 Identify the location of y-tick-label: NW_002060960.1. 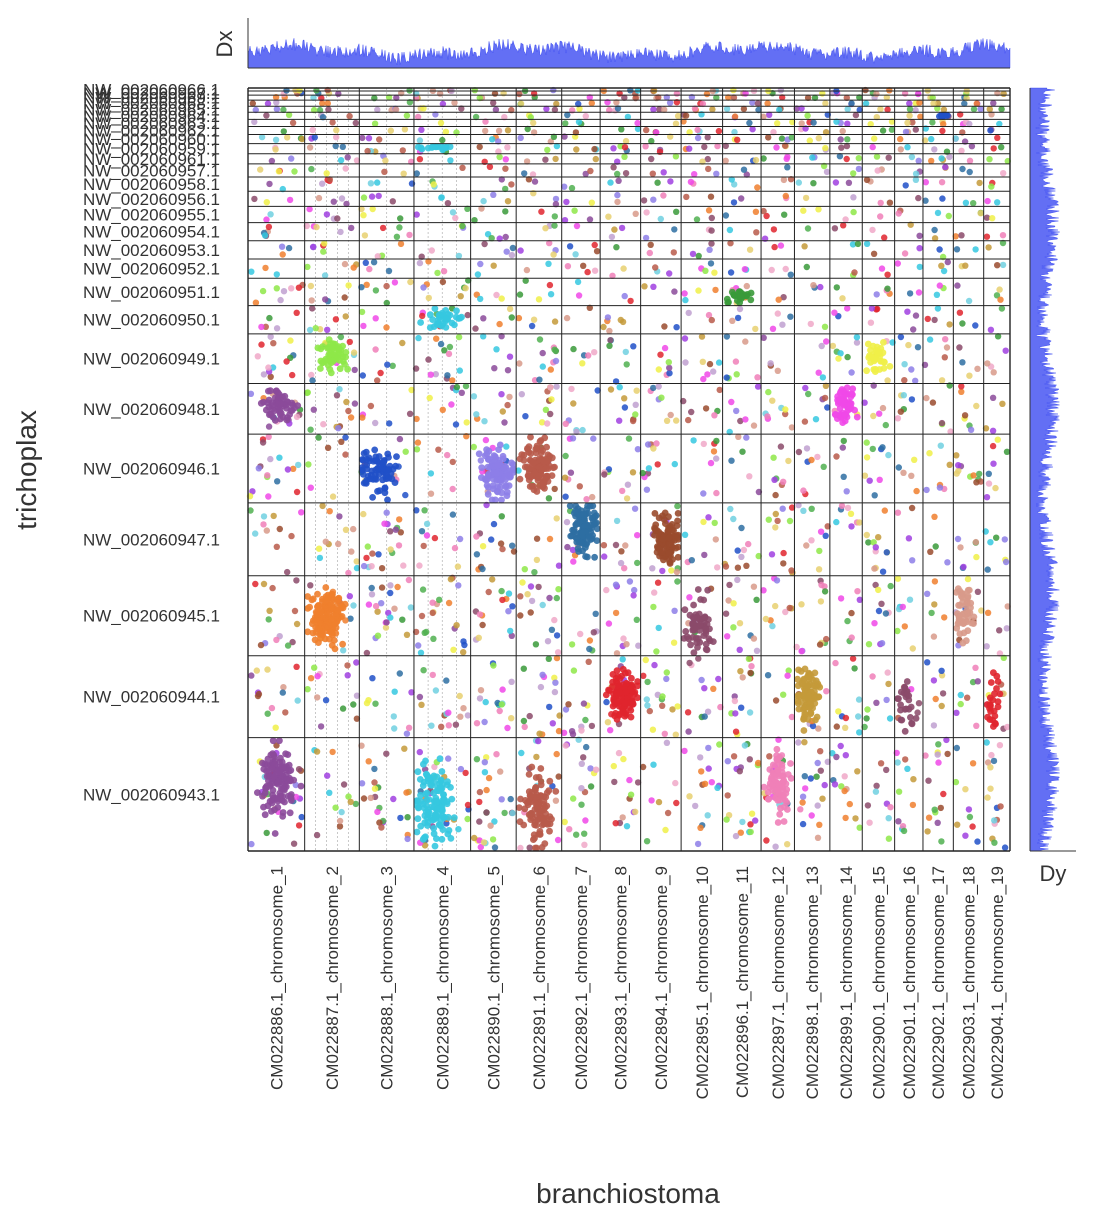
(151, 139).